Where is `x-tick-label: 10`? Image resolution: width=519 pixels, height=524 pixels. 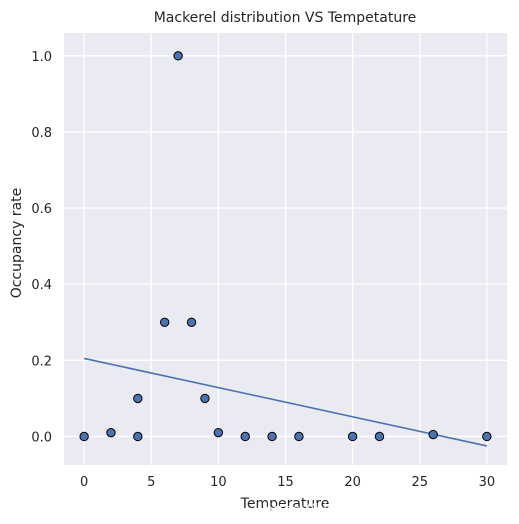 x-tick-label: 10 is located at coordinates (218, 482).